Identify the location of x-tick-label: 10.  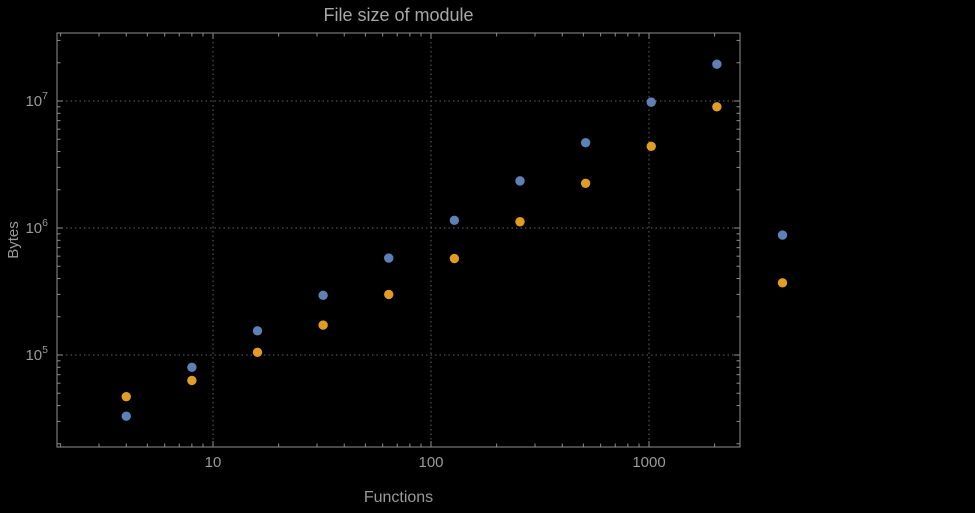
(213, 462).